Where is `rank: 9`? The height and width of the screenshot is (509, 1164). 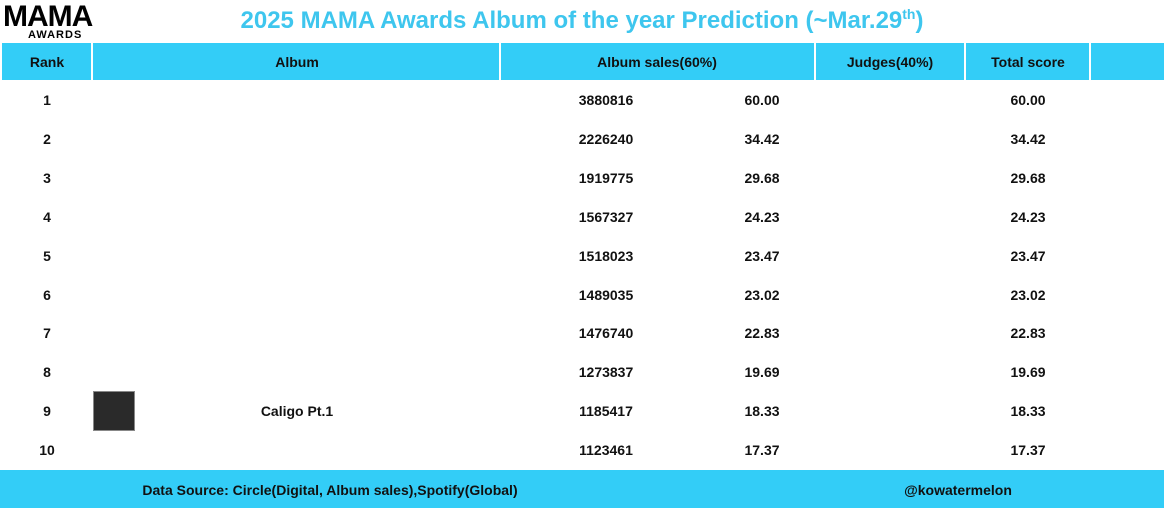 rank: 9 is located at coordinates (47, 411).